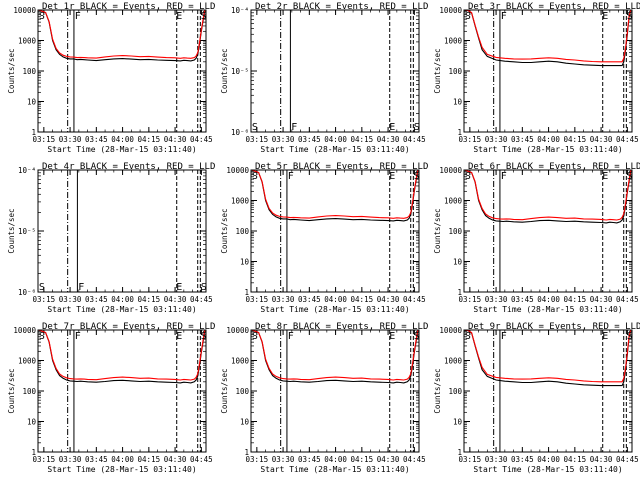  What do you see at coordinates (240, 10) in the screenshot?
I see `y-tick-label: 10⁻⁴` at bounding box center [240, 10].